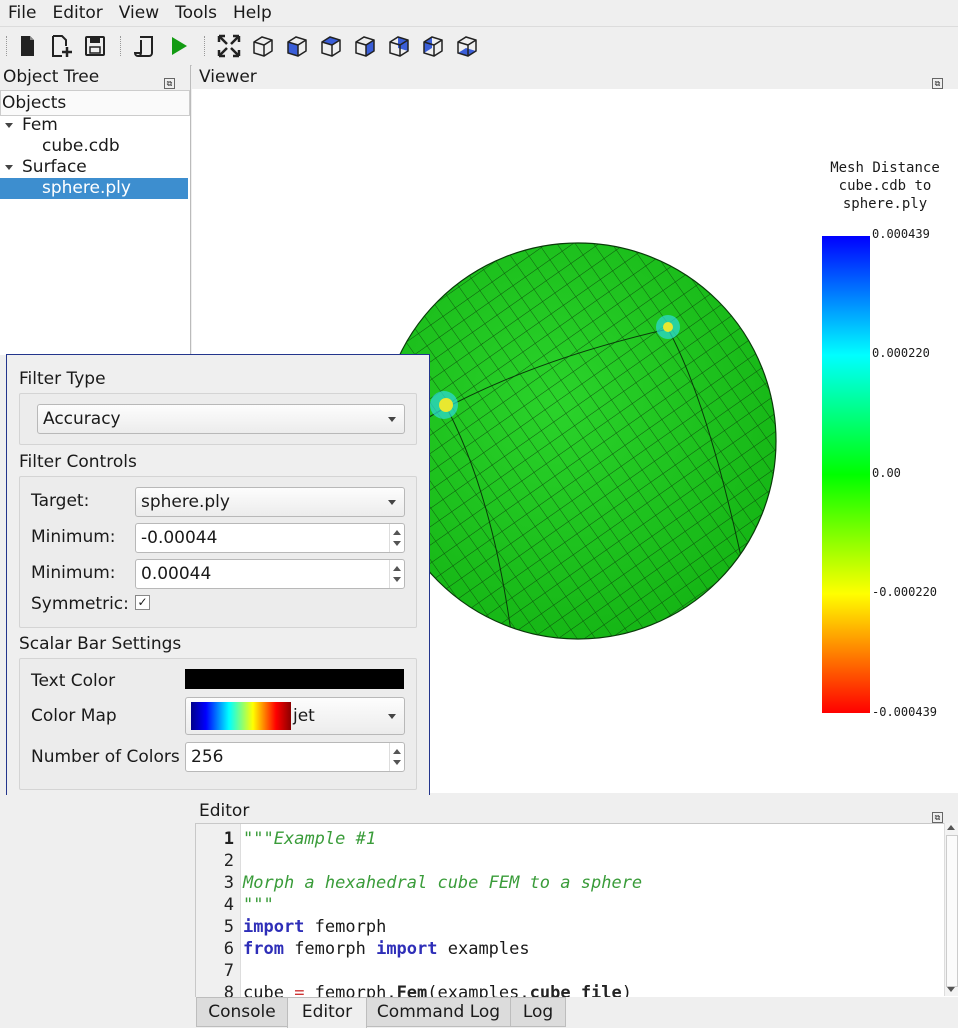 Image resolution: width=958 pixels, height=1028 pixels. Describe the element at coordinates (77, 13) in the screenshot. I see `menu-editor: Editor` at that location.